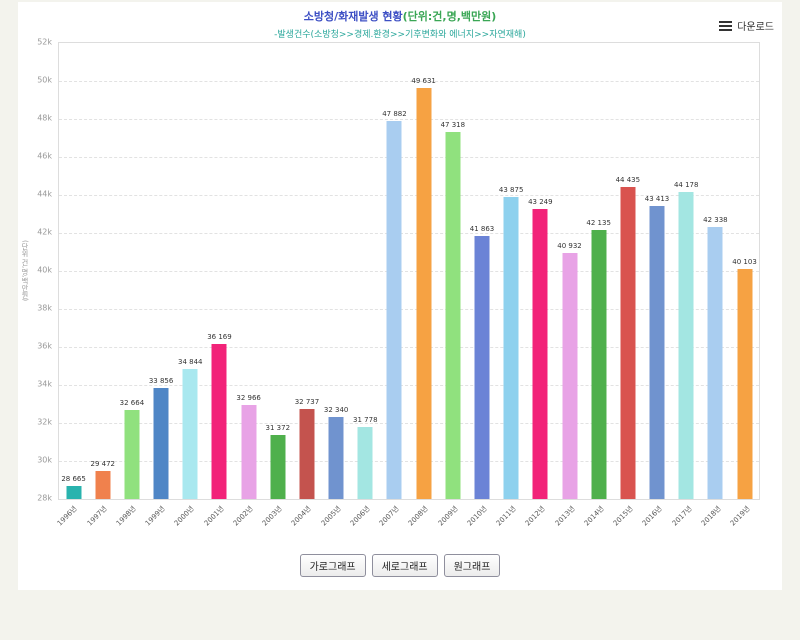 This screenshot has width=800, height=640. I want to click on bar-value-label: 47 318, so click(453, 125).